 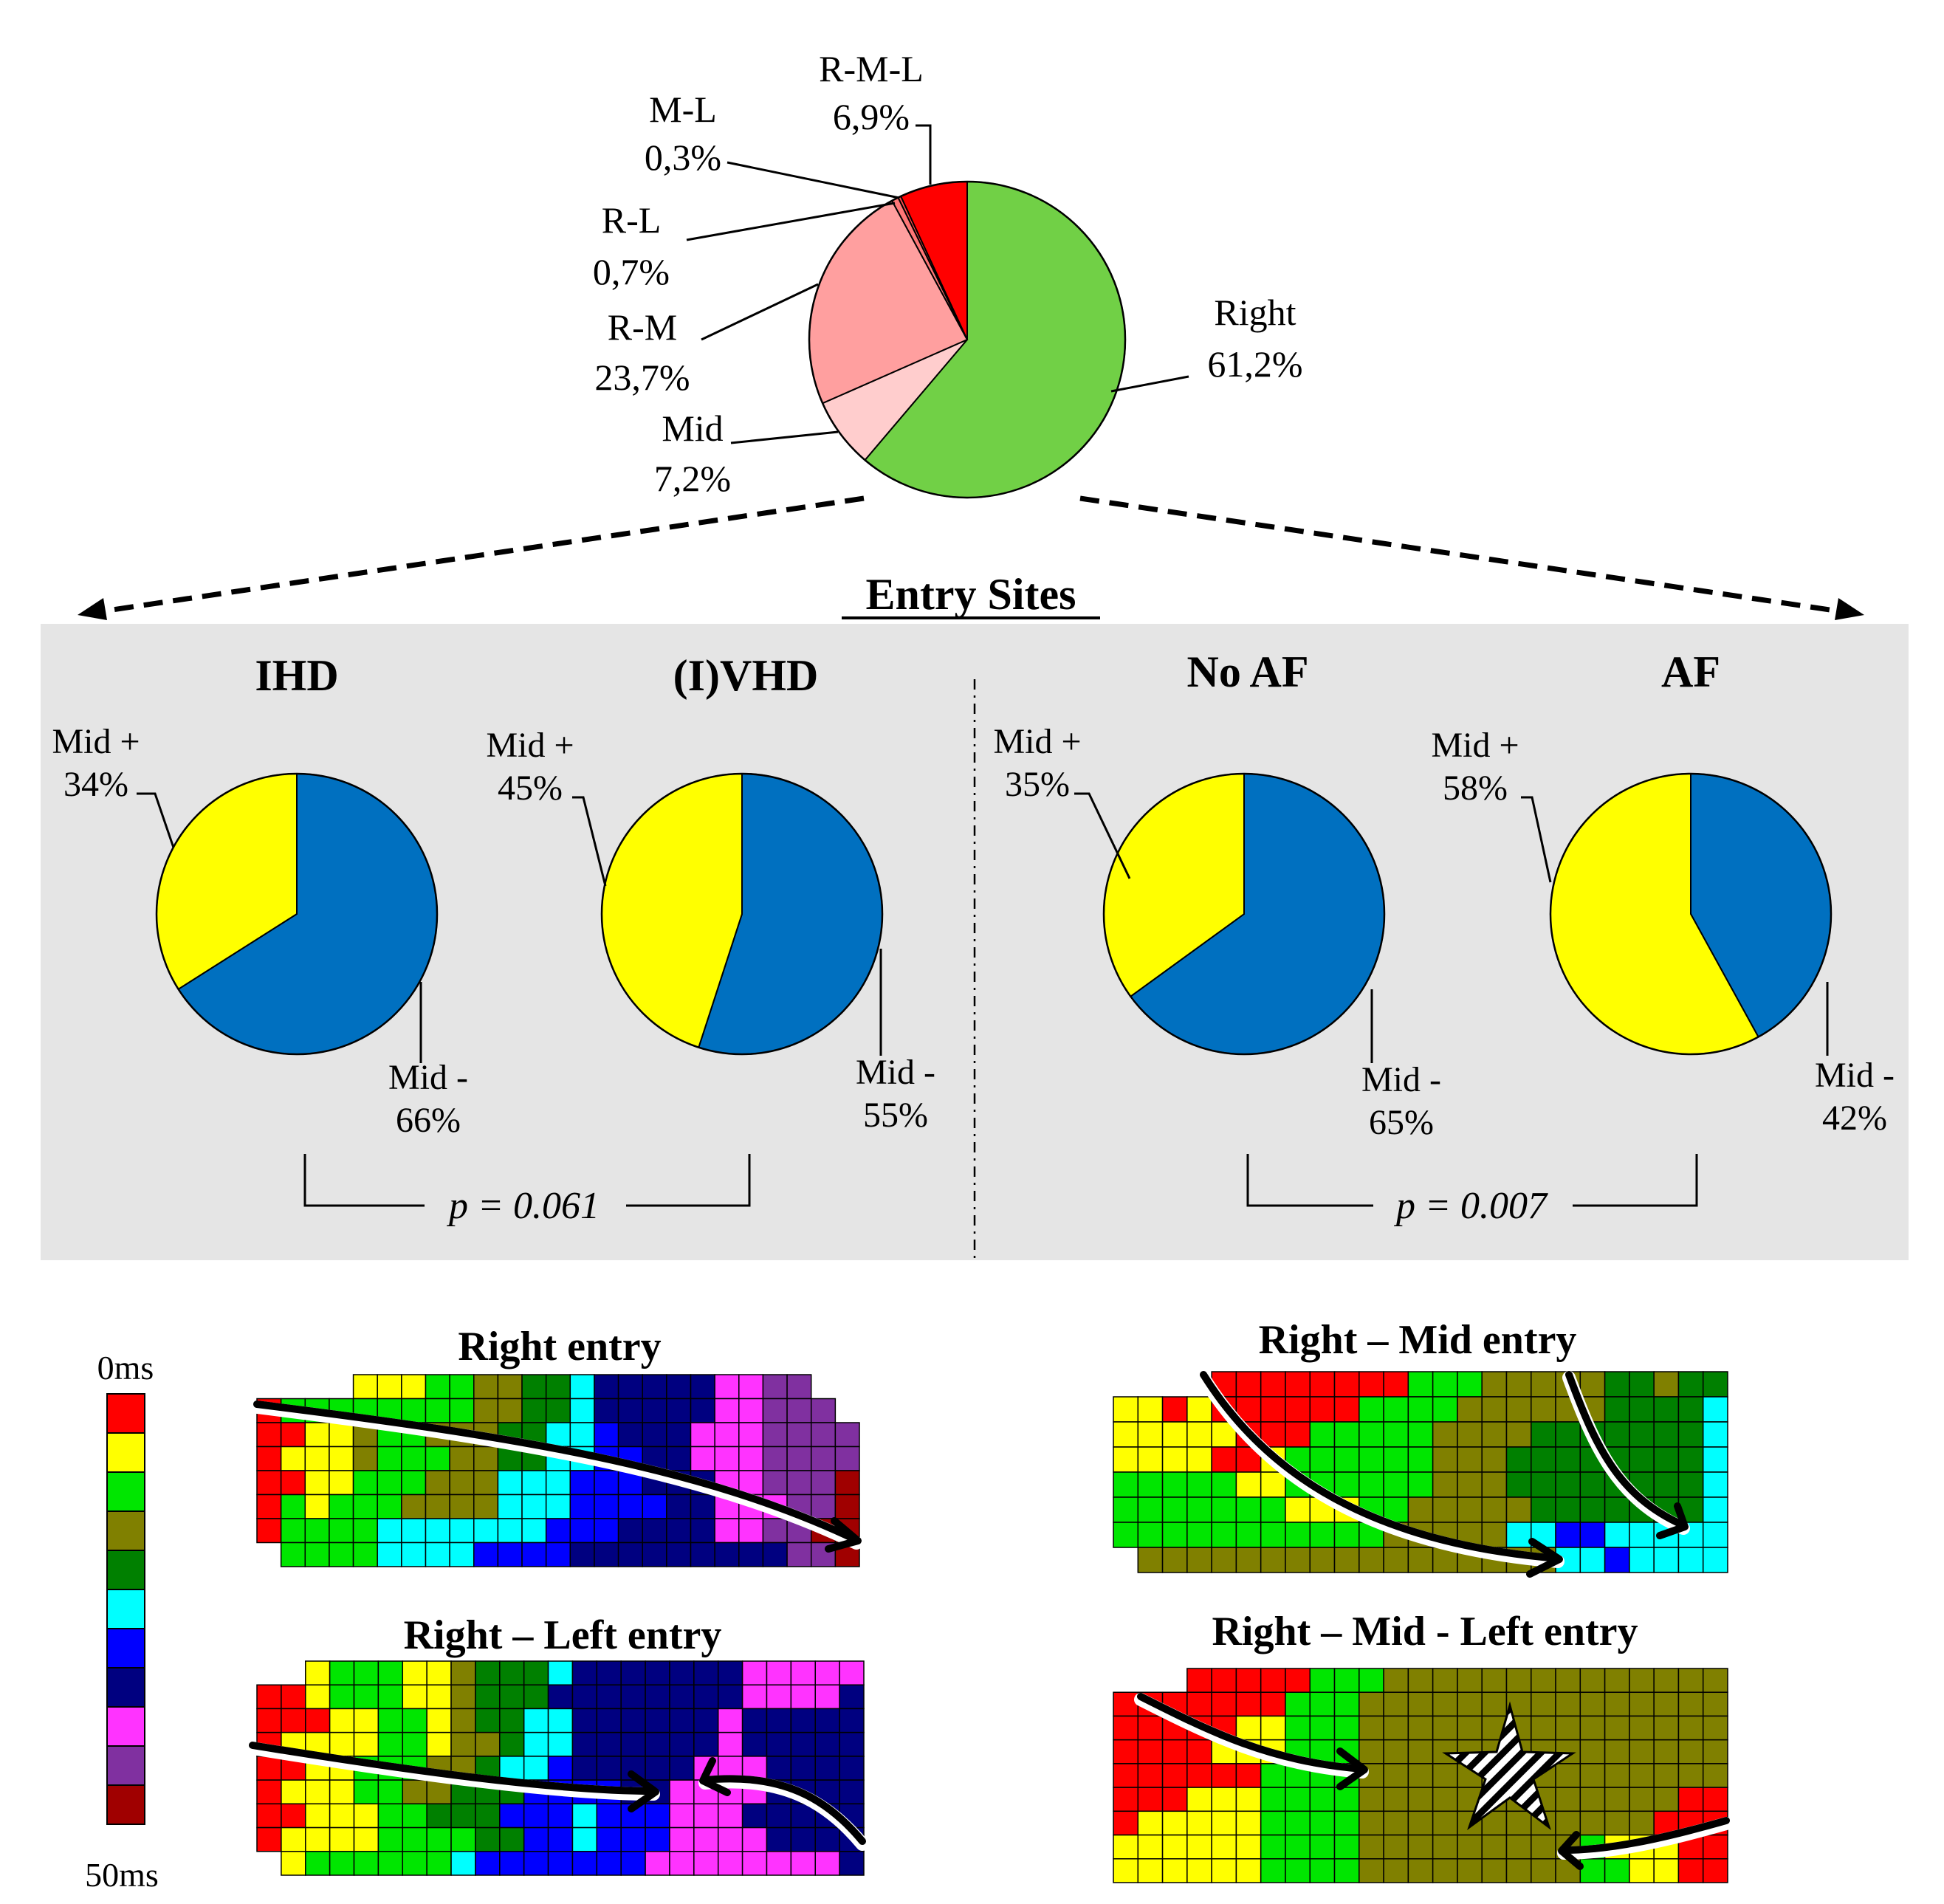 What do you see at coordinates (983, 927) in the screenshot?
I see `small-pie-leader-lines` at bounding box center [983, 927].